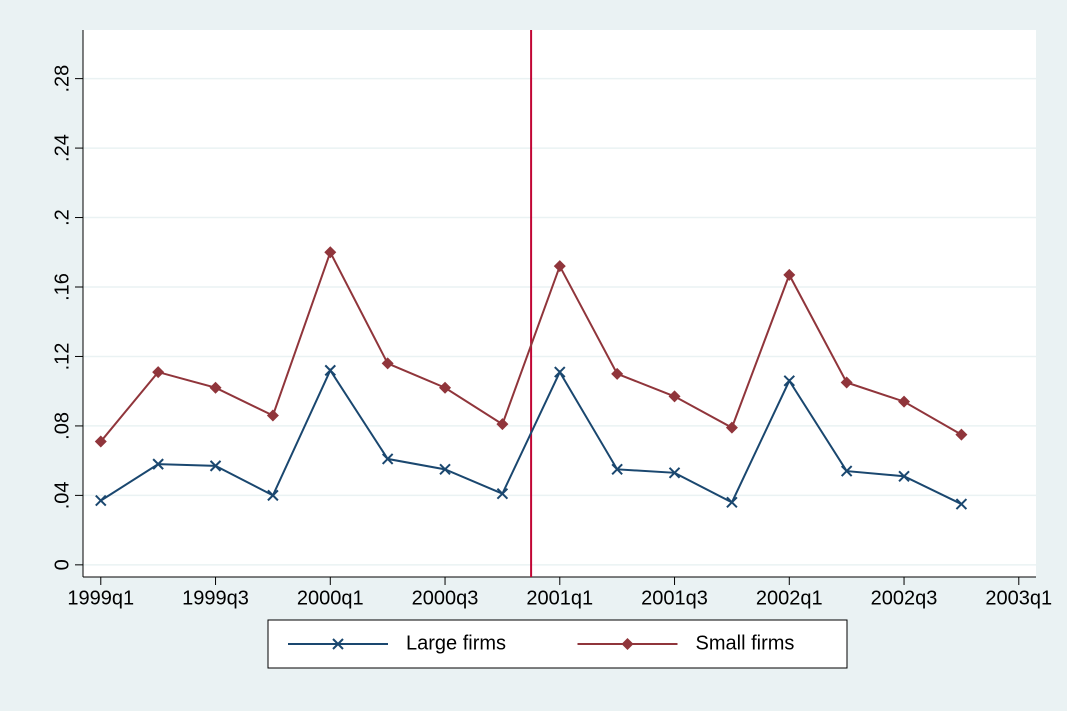  What do you see at coordinates (445, 598) in the screenshot?
I see `x-tick-label: 2000q3` at bounding box center [445, 598].